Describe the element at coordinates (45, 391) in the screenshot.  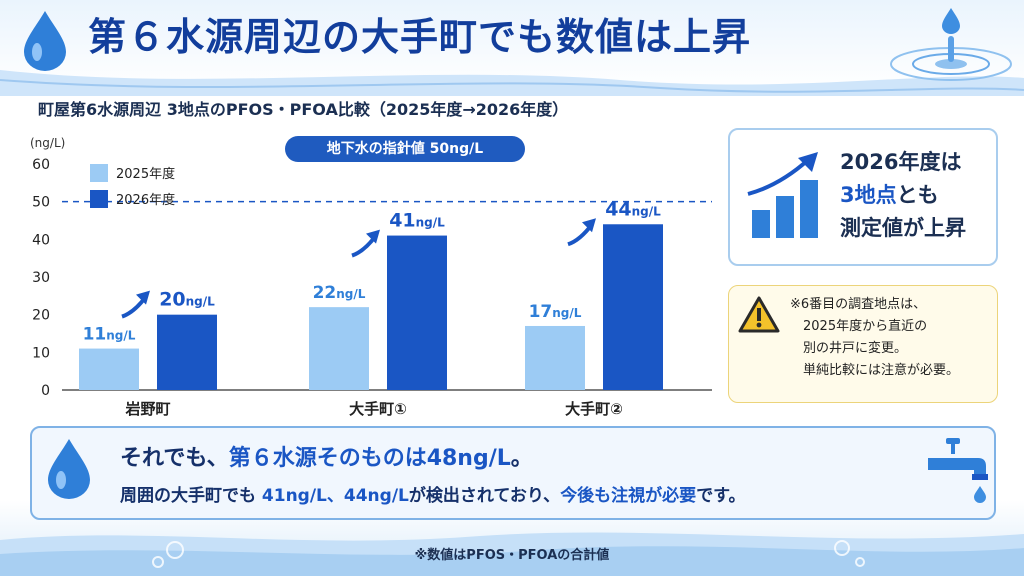
I see `y-tick-label: 0` at that location.